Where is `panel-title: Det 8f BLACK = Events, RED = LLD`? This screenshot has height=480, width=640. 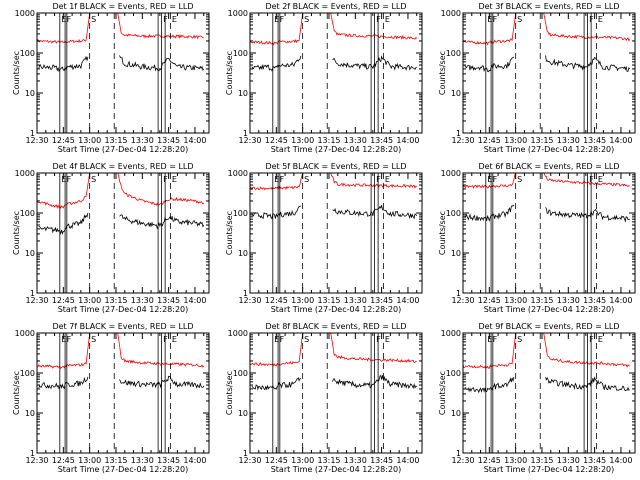
panel-title: Det 8f BLACK = Events, RED = LLD is located at coordinates (335, 326).